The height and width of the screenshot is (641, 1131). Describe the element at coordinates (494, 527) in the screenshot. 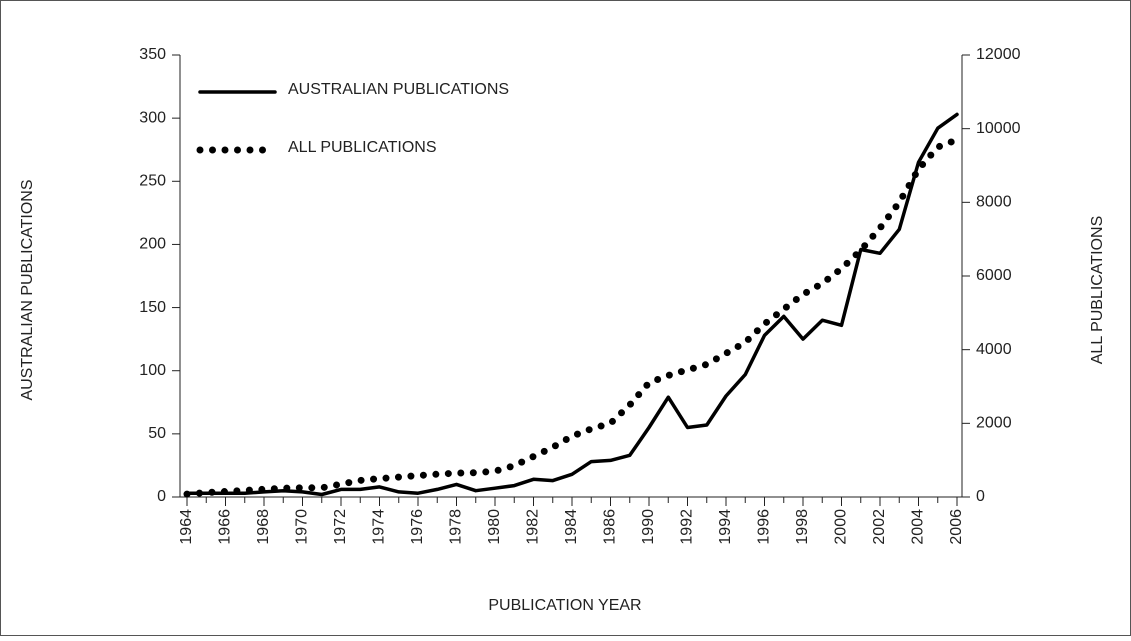

I see `x-tick-label: 1980` at that location.